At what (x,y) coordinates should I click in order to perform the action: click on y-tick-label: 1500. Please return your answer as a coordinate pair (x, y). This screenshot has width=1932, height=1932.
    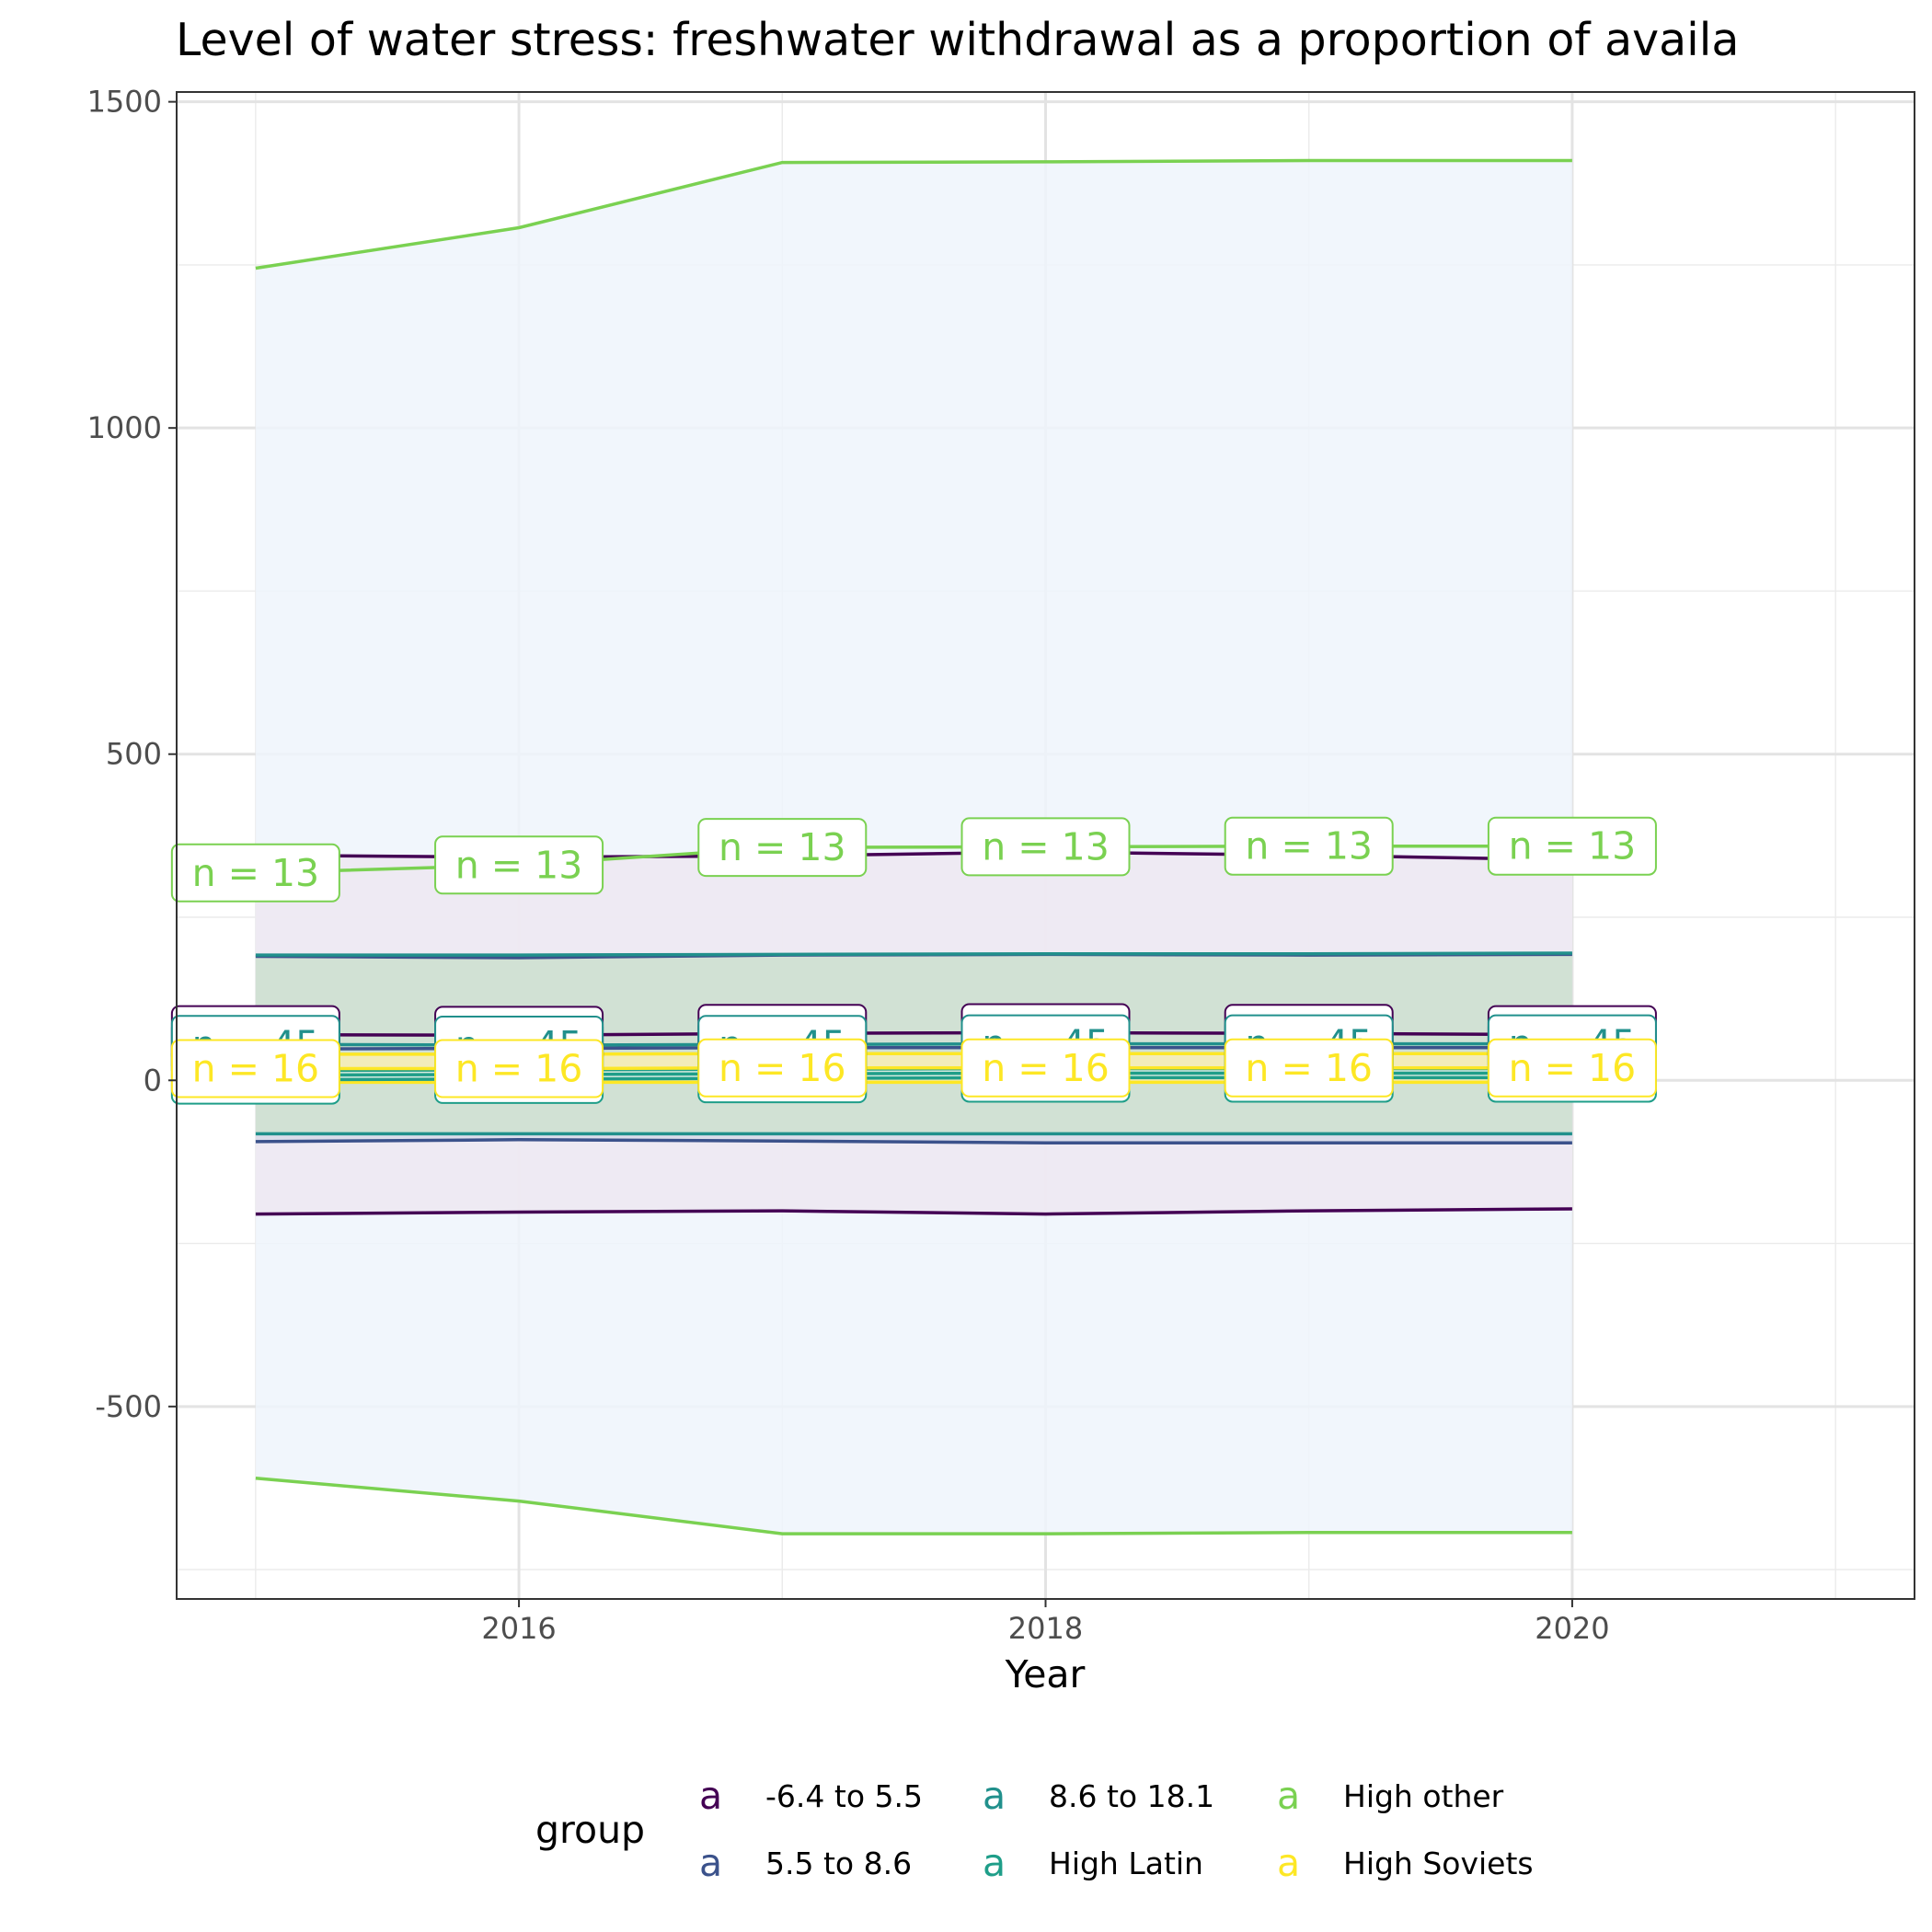
    Looking at the image, I should click on (124, 102).